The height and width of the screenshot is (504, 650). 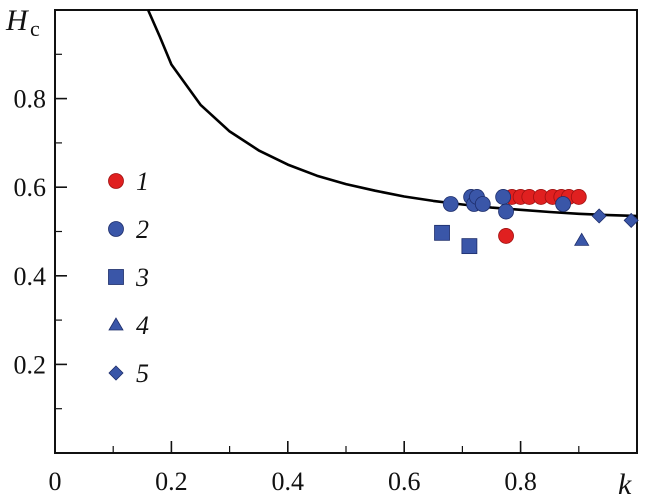 I want to click on legend-label-2: 2, so click(x=142, y=229).